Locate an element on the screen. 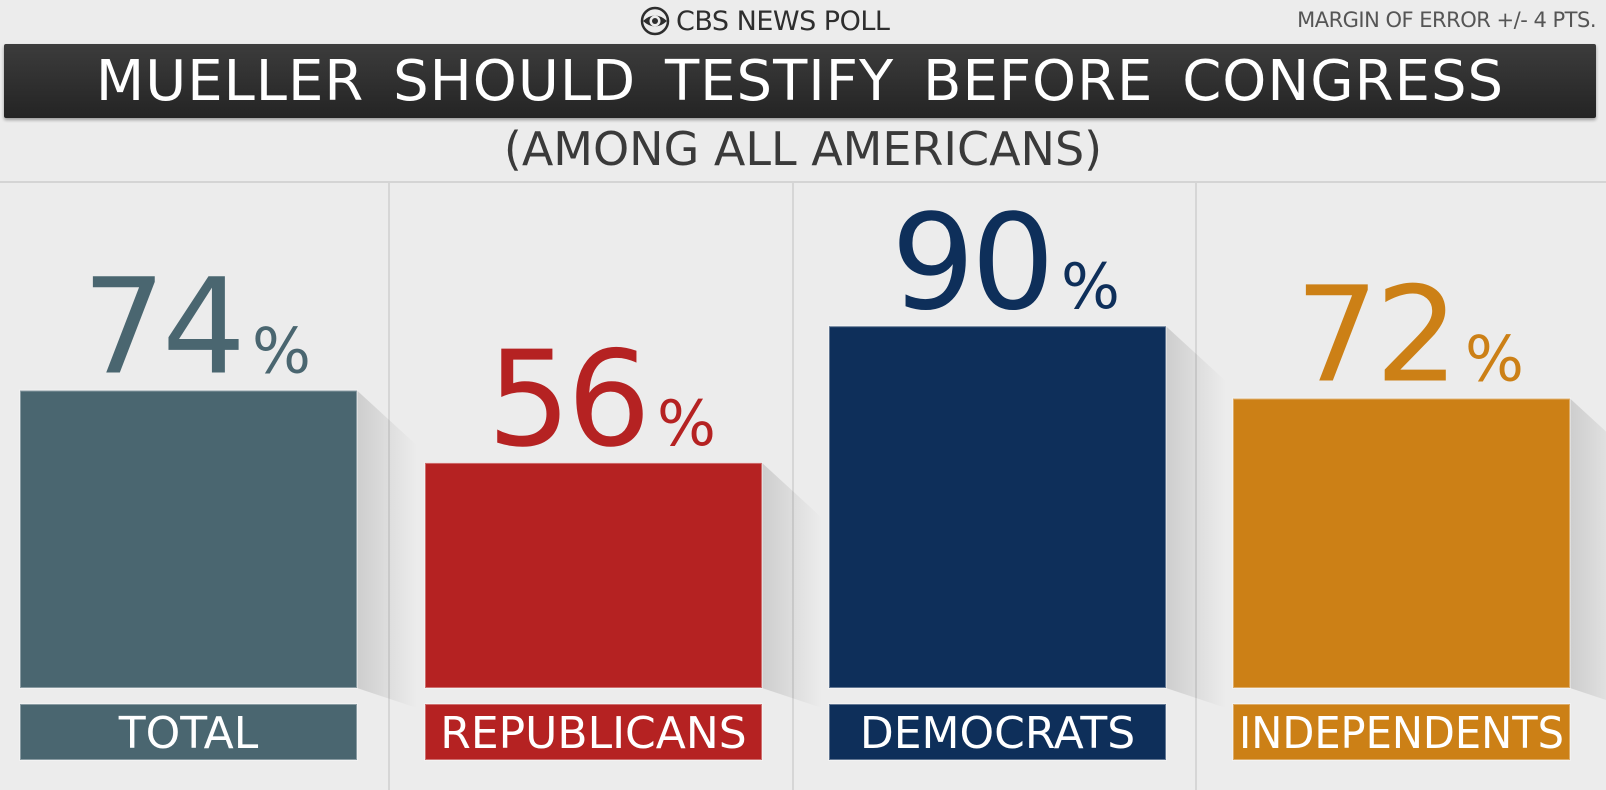 This screenshot has width=1606, height=790. value-label: 72% is located at coordinates (1409, 336).